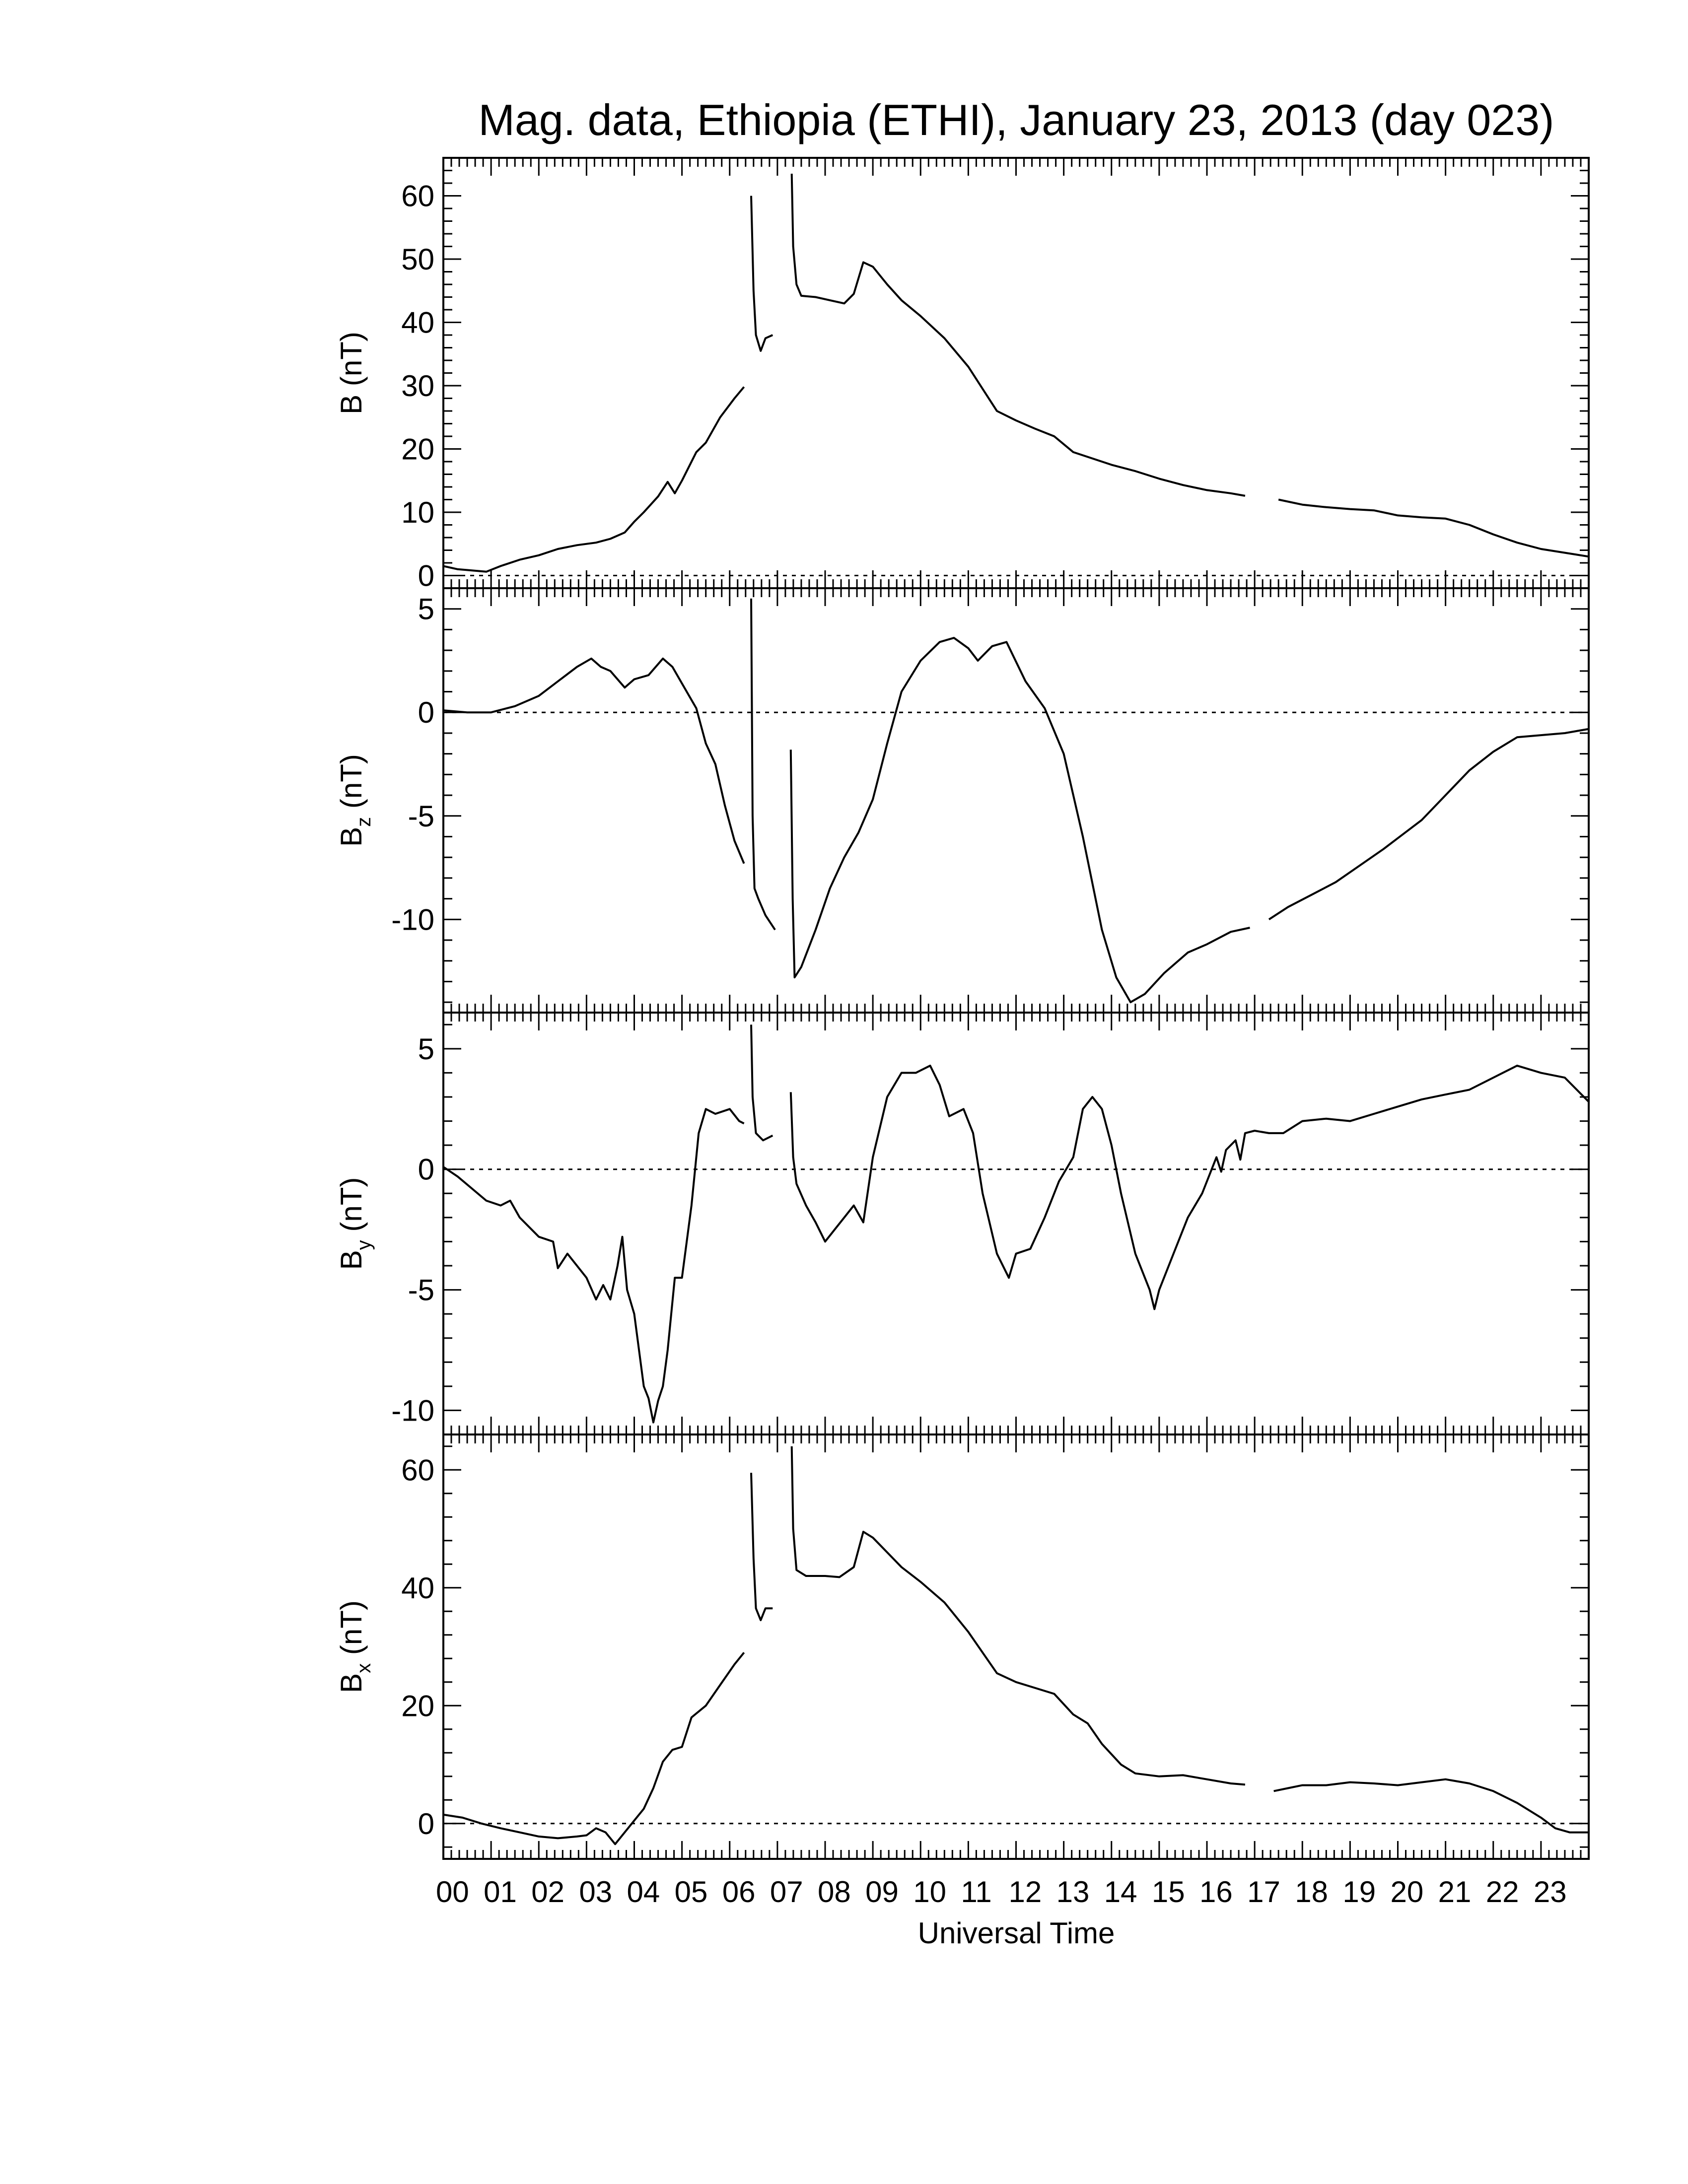  What do you see at coordinates (417, 259) in the screenshot?
I see `y-tick-label: 50` at bounding box center [417, 259].